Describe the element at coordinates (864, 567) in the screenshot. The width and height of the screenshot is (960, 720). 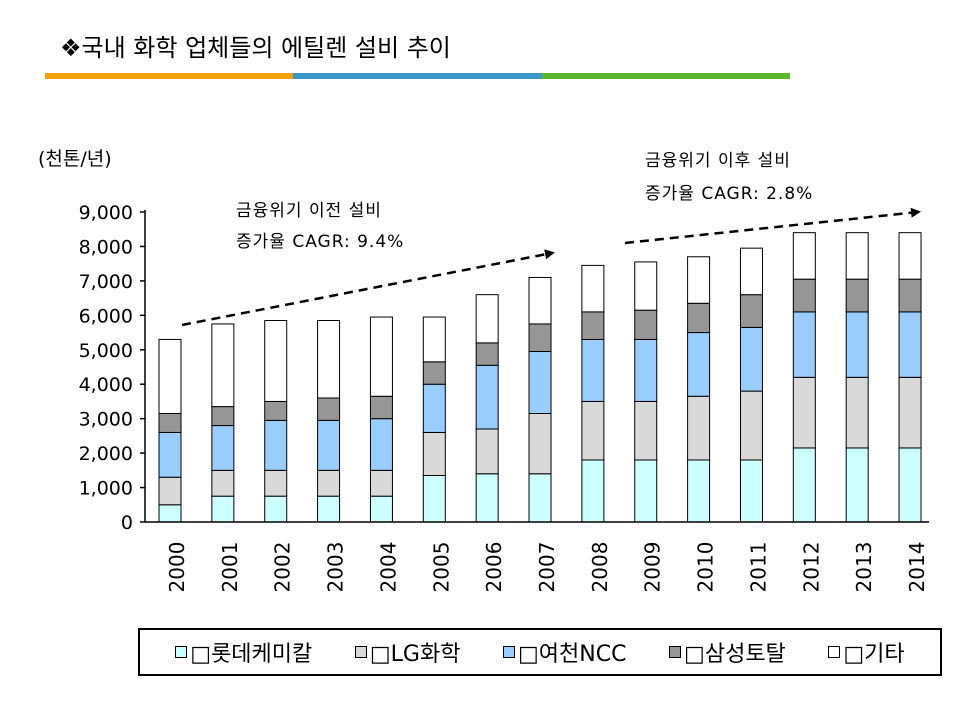
I see `x-tick-label: 2013` at that location.